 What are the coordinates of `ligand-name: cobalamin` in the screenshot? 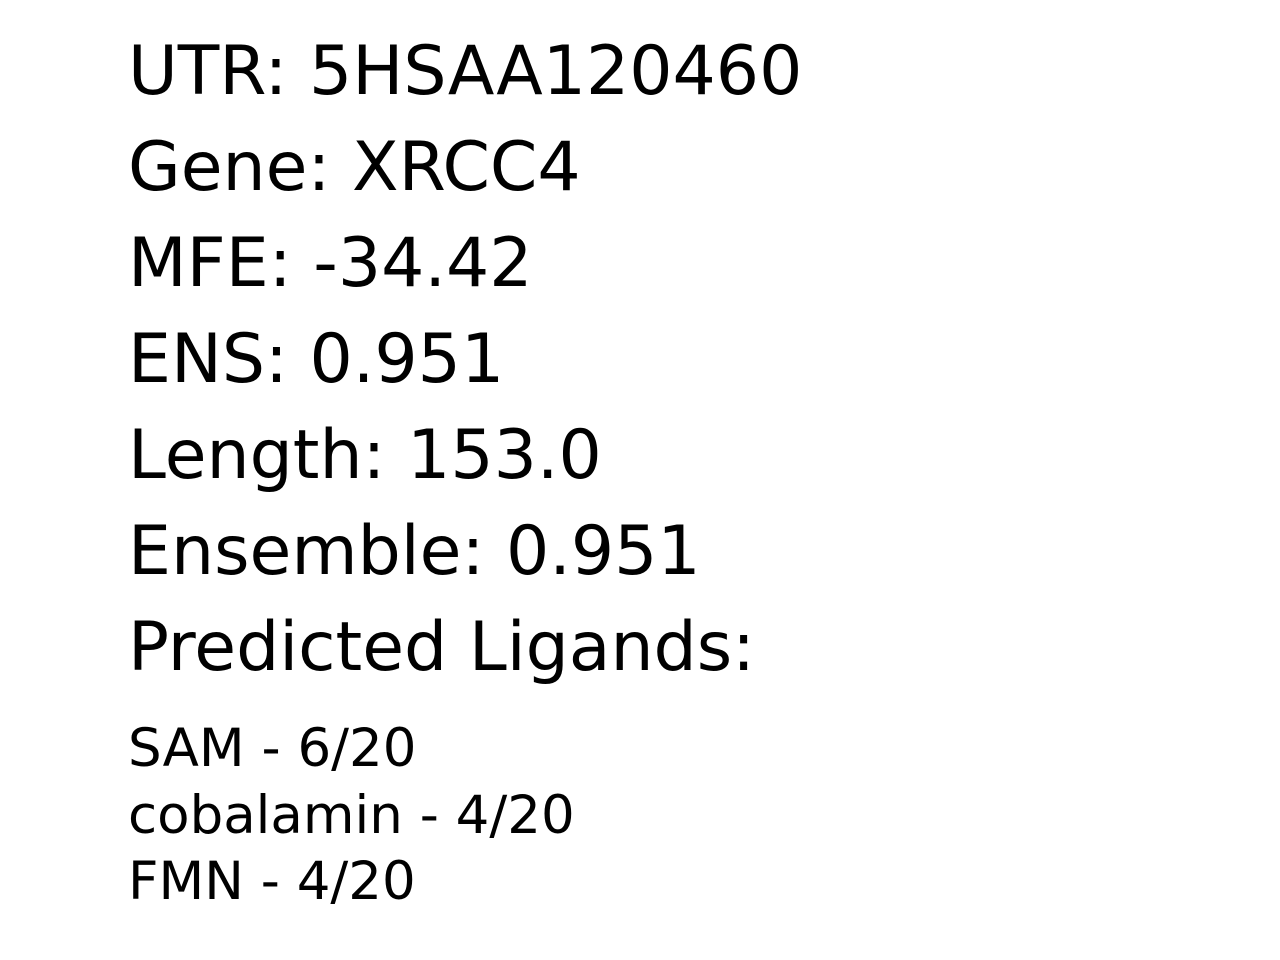 It's located at (265, 815).